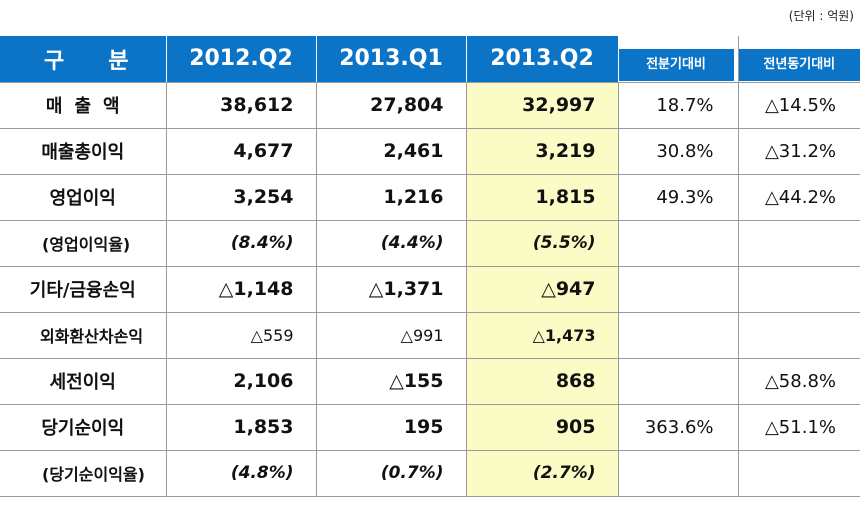  What do you see at coordinates (241, 197) in the screenshot?
I see `cell-2012q2: 3,254` at bounding box center [241, 197].